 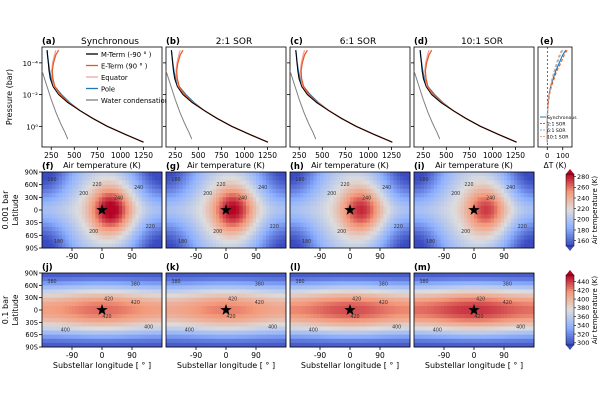 I want to click on y-tick-label: 90S, so click(x=31, y=249).